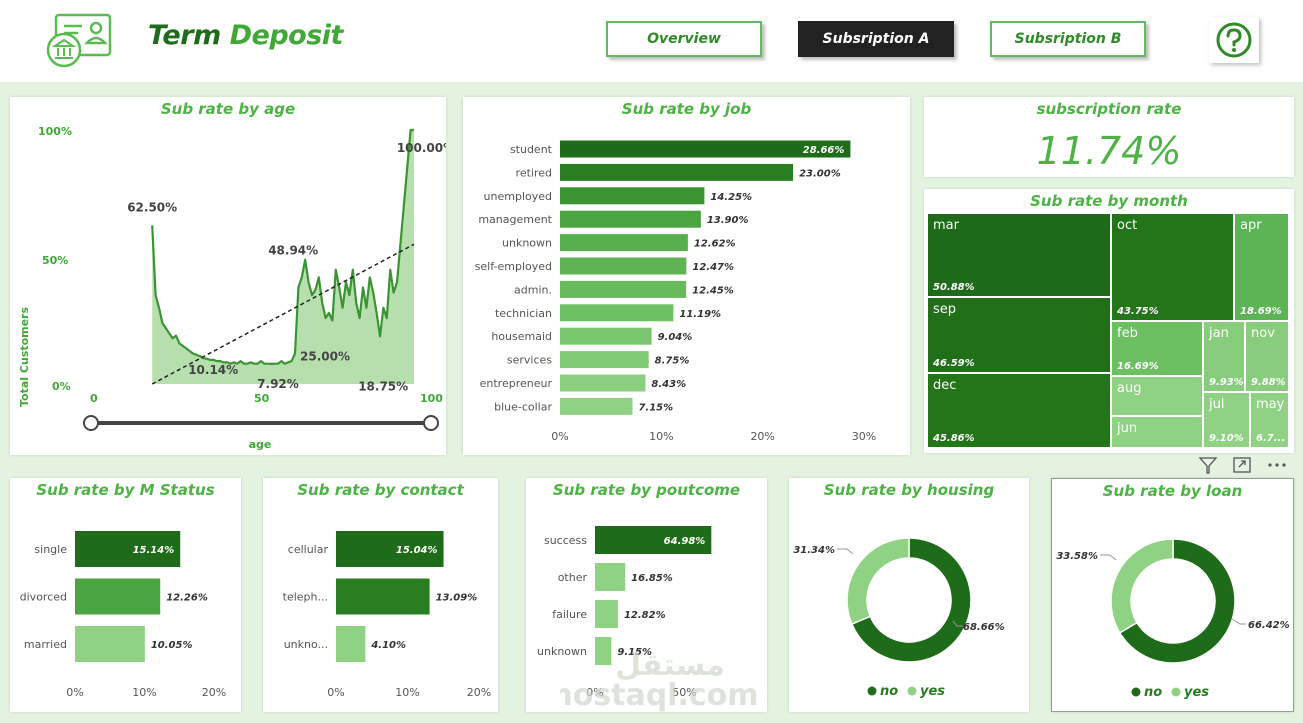 The width and height of the screenshot is (1303, 723). I want to click on bar-value-label: 14.25%, so click(731, 197).